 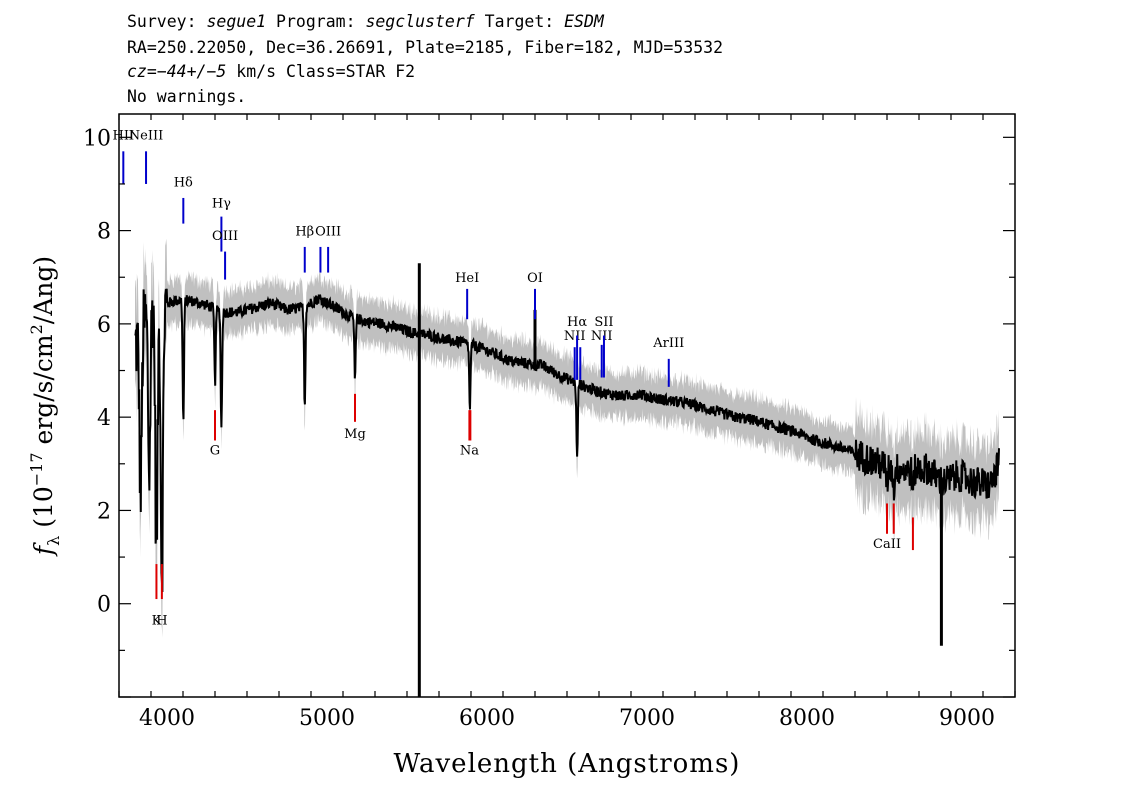 I want to click on absorption-label-1: H, so click(x=161, y=621).